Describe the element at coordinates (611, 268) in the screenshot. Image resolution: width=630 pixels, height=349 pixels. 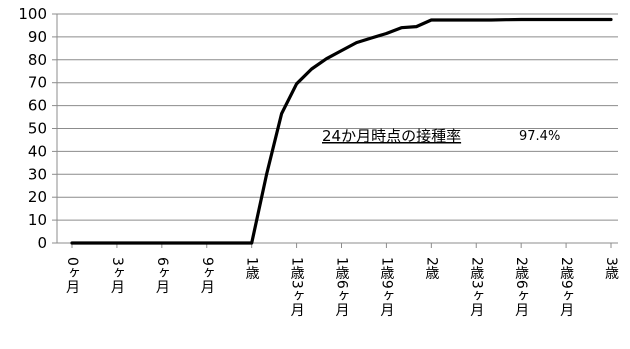
I see `x-tick-label: 3歳` at that location.